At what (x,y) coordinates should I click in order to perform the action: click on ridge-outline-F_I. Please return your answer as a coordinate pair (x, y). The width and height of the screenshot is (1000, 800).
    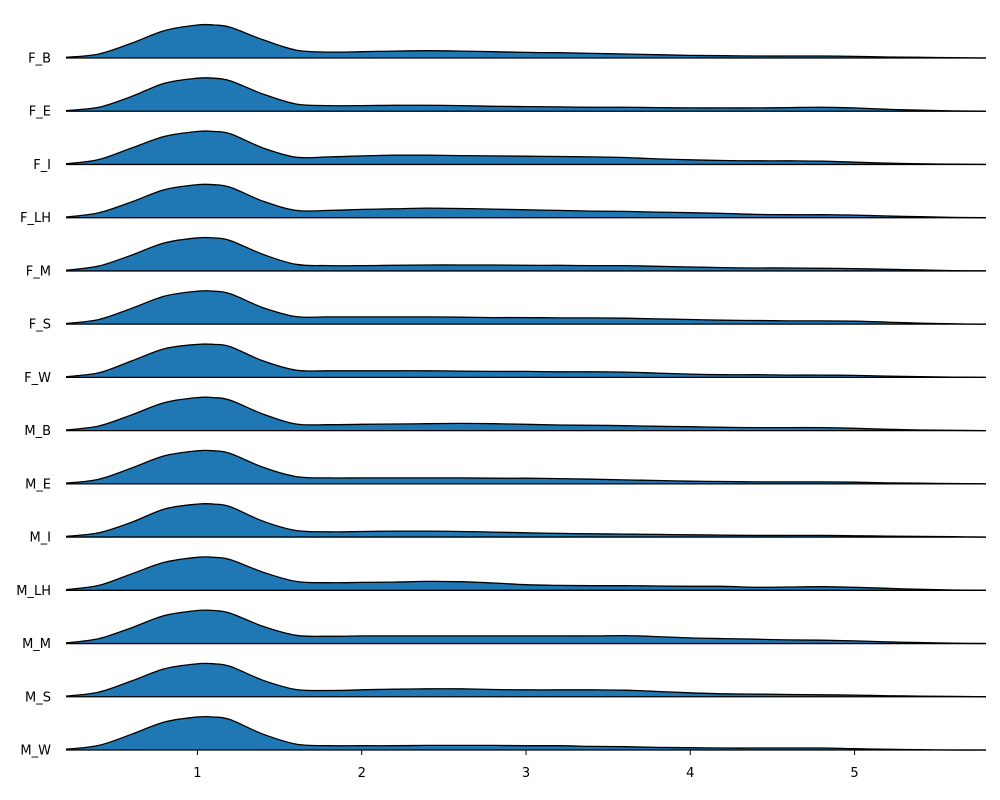
    Looking at the image, I should click on (526, 148).